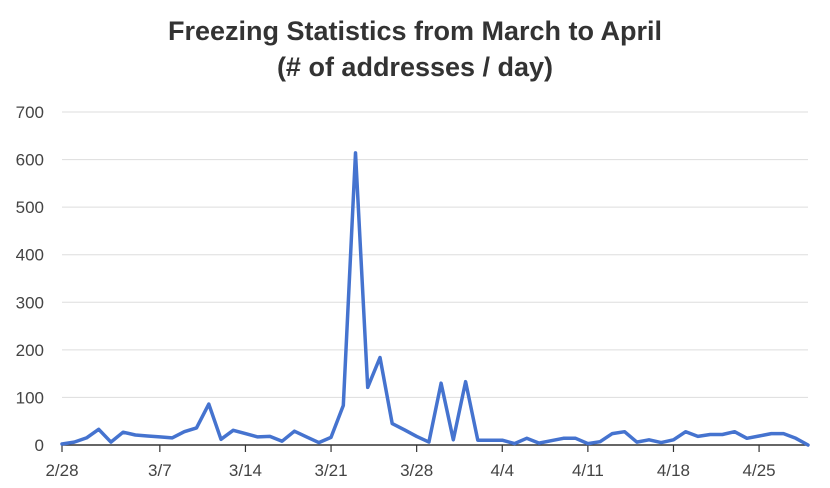 This screenshot has height=488, width=830. I want to click on x-tick-label: 3/21, so click(331, 470).